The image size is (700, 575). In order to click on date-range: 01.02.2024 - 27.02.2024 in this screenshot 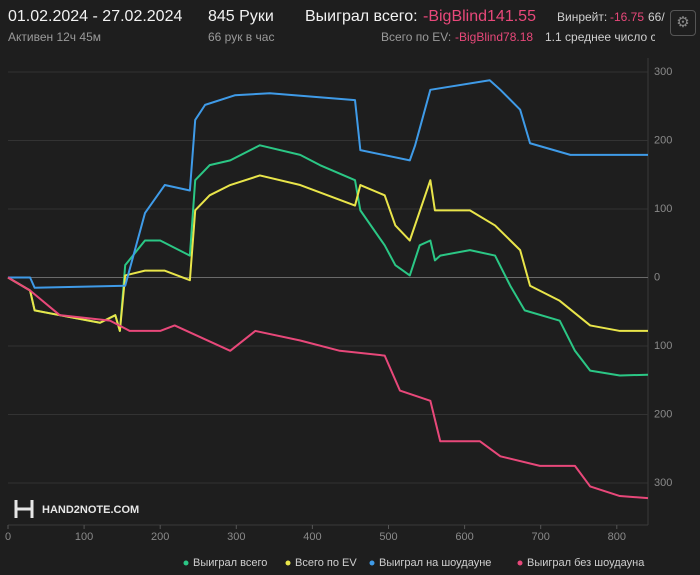, I will do `click(95, 16)`.